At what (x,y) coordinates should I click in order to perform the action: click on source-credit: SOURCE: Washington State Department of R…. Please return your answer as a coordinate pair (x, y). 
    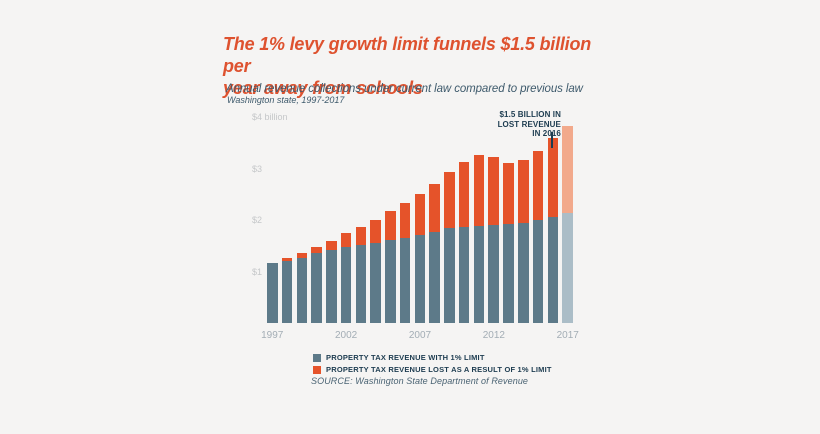
    Looking at the image, I should click on (420, 381).